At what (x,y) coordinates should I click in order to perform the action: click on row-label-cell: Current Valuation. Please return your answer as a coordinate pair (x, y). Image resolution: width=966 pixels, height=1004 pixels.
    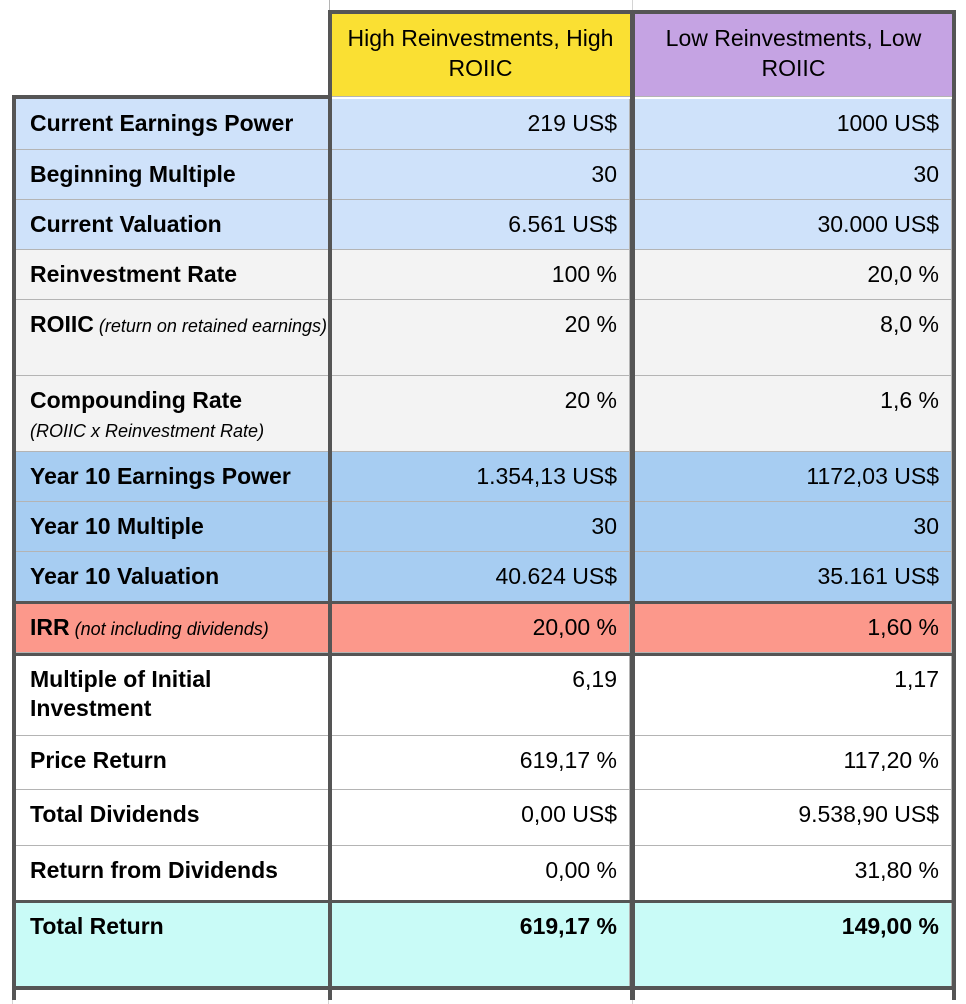
    Looking at the image, I should click on (173, 225).